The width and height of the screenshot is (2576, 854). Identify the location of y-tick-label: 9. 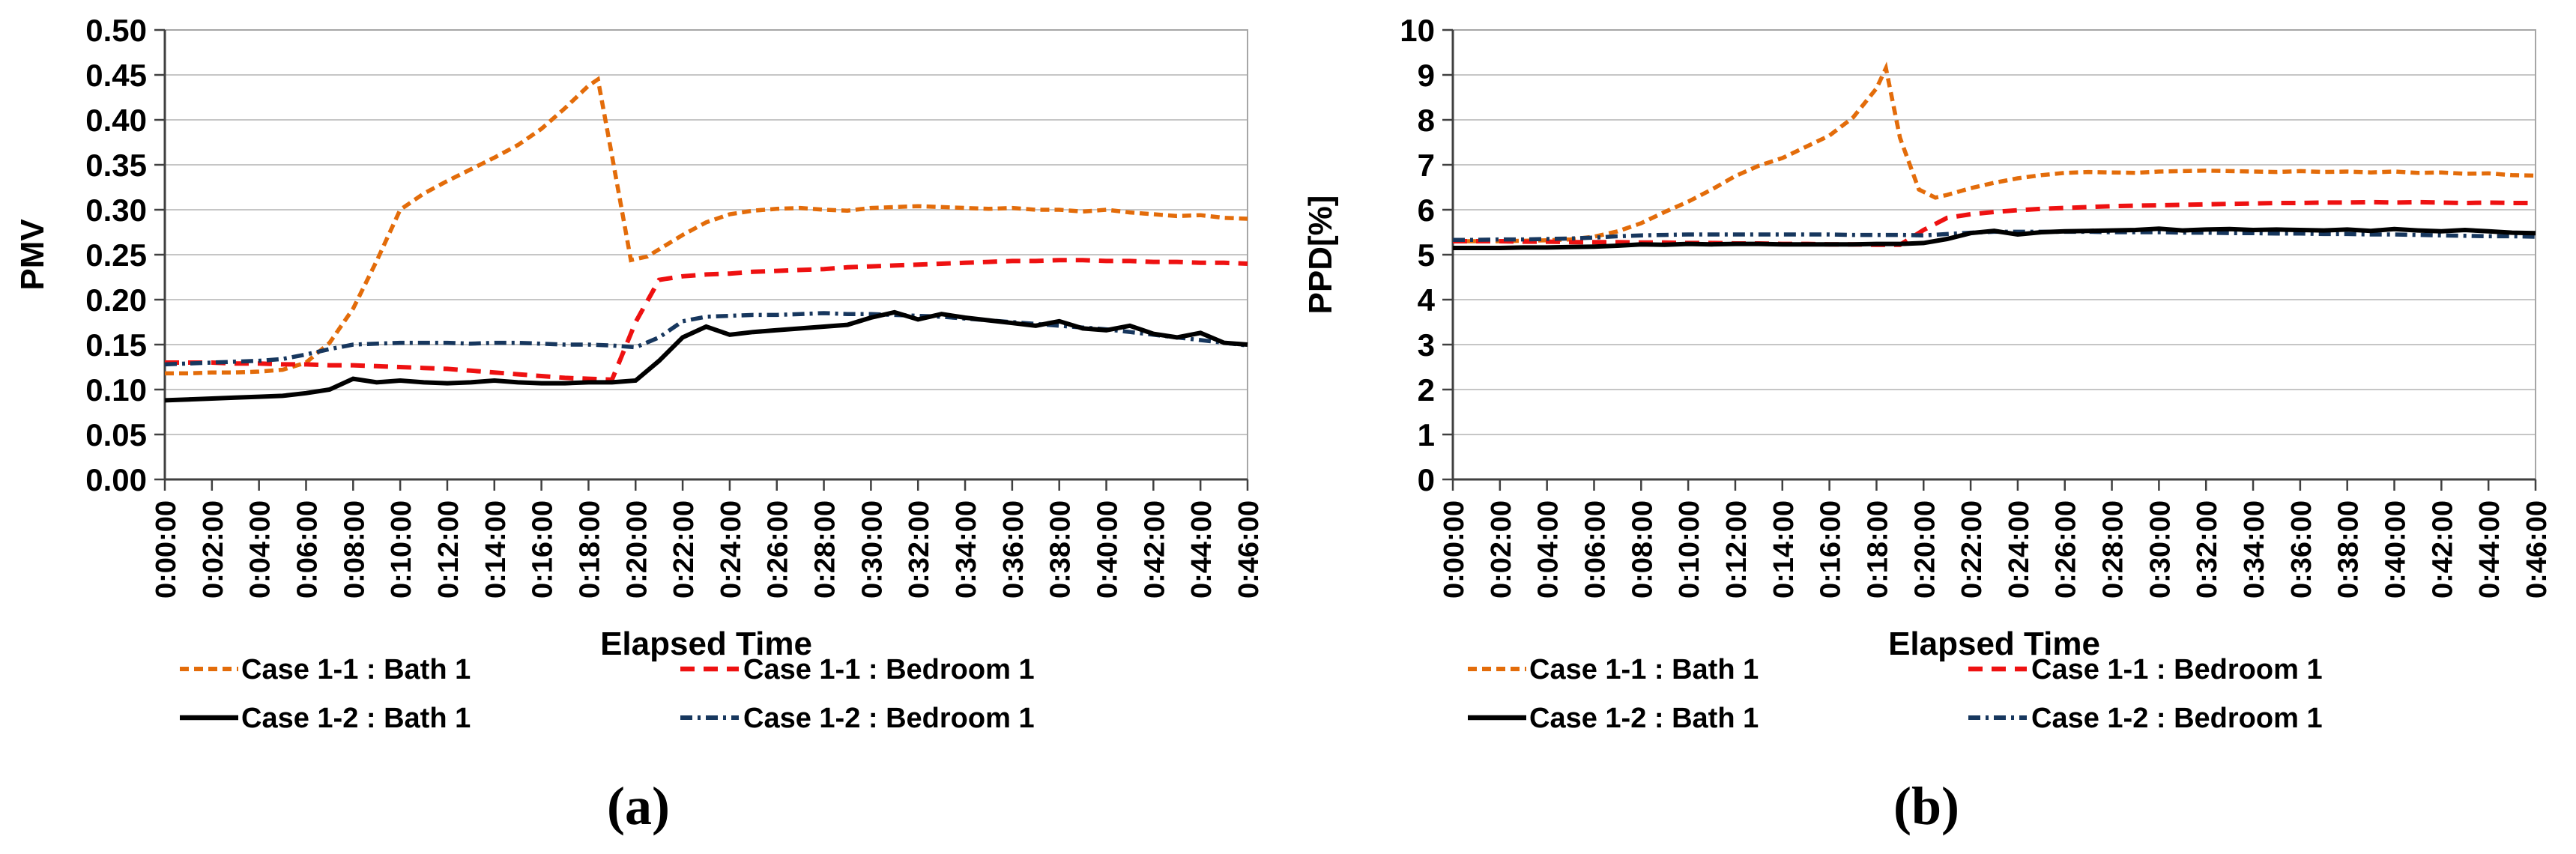
(1426, 75).